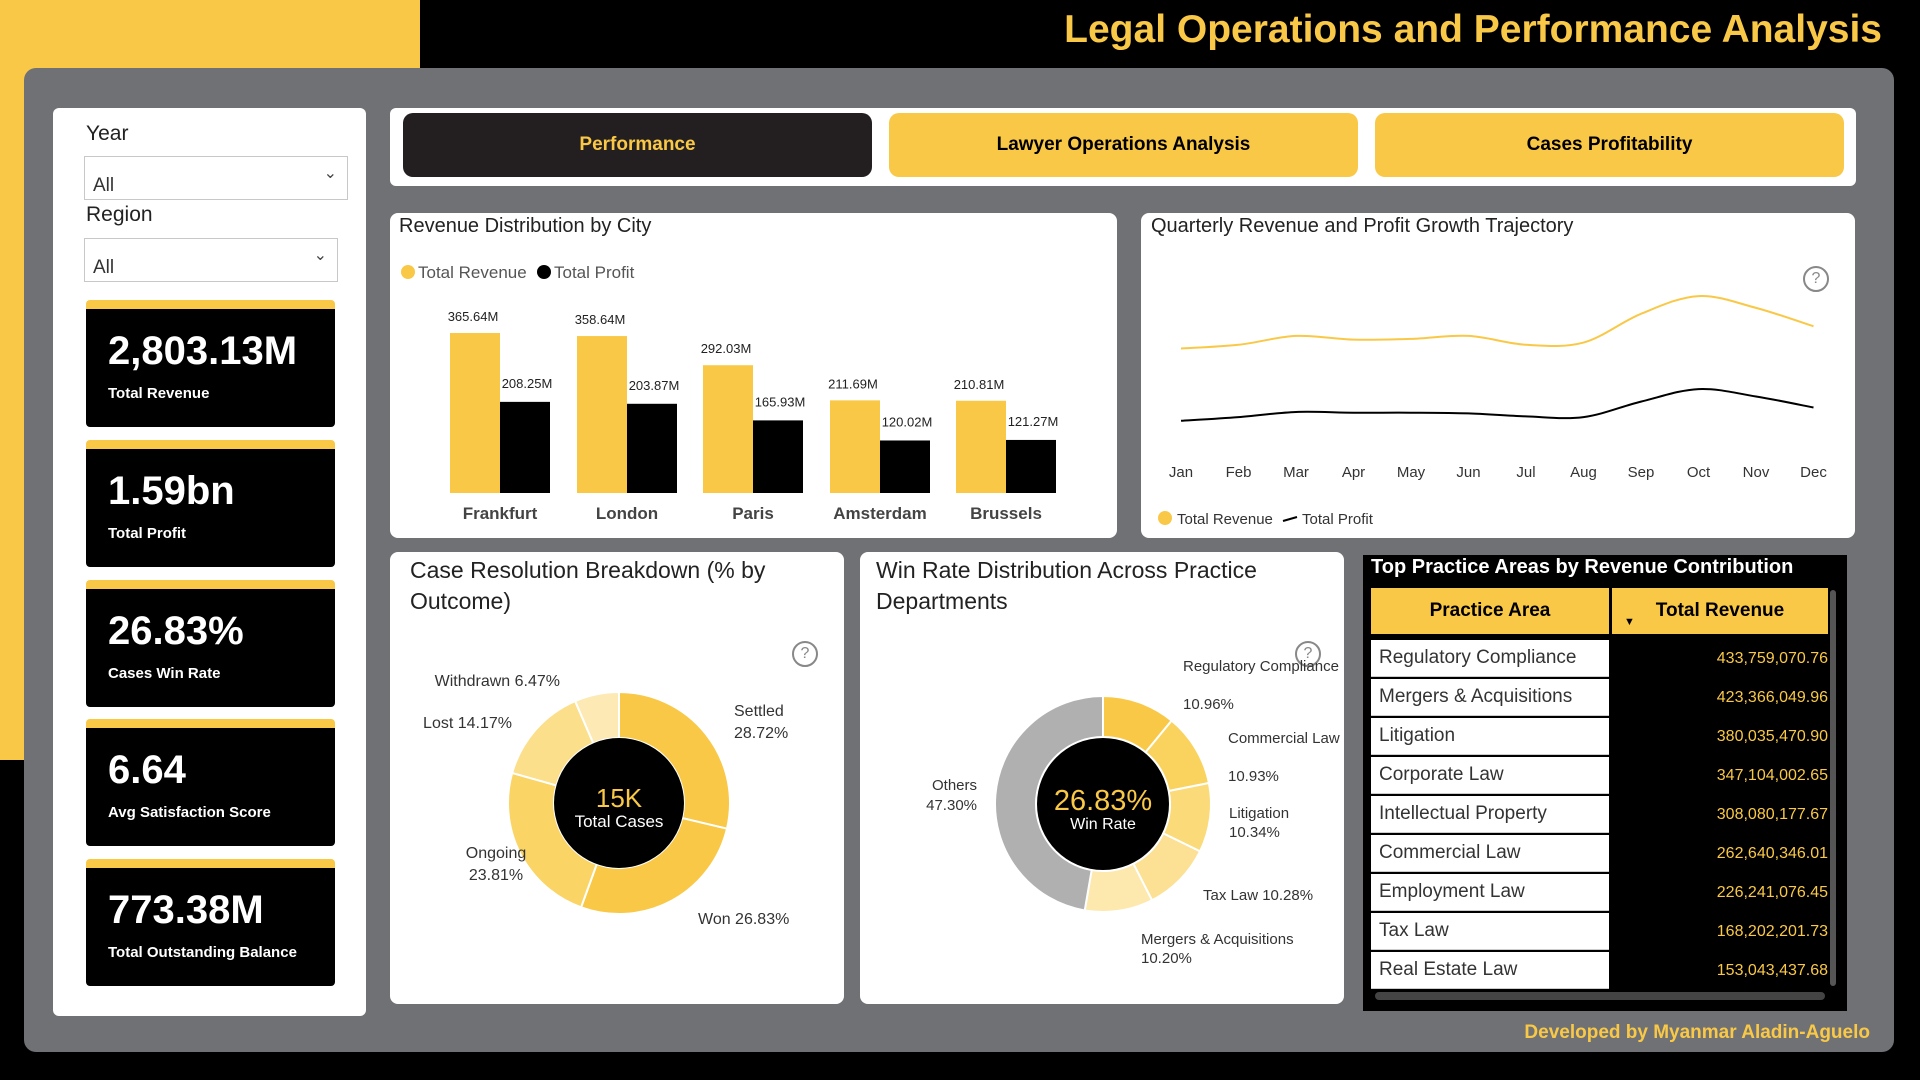  I want to click on year-dropdown: All ⌄, so click(216, 178).